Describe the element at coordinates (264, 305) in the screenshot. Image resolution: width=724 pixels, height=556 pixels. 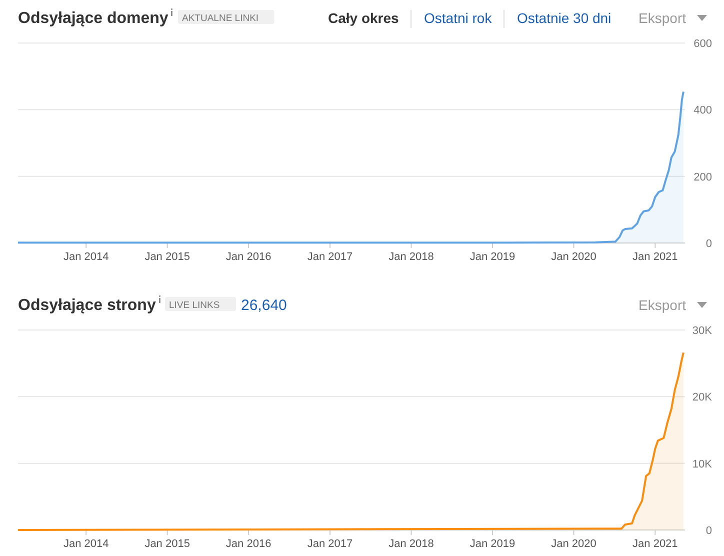
I see `text: 26,640` at that location.